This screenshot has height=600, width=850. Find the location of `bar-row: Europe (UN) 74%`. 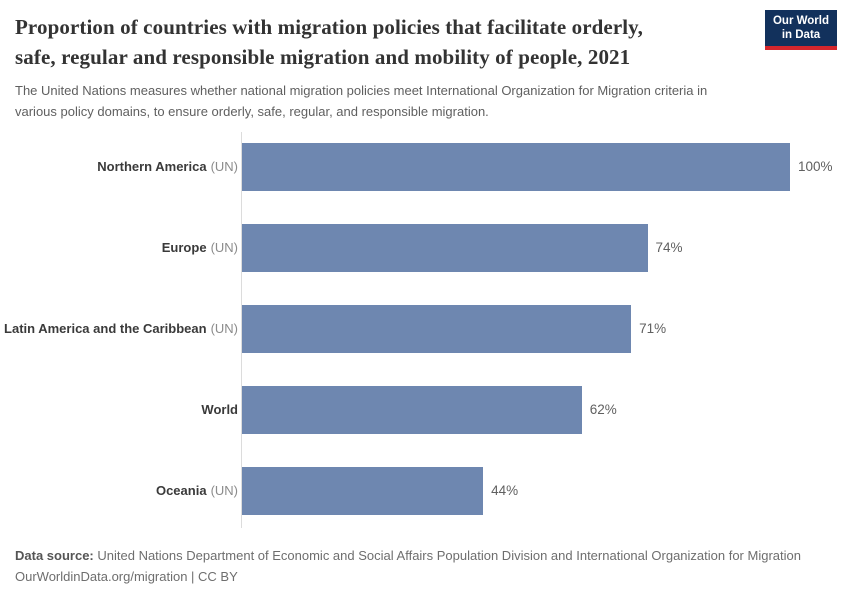

bar-row: Europe (UN) 74% is located at coordinates (425, 247).